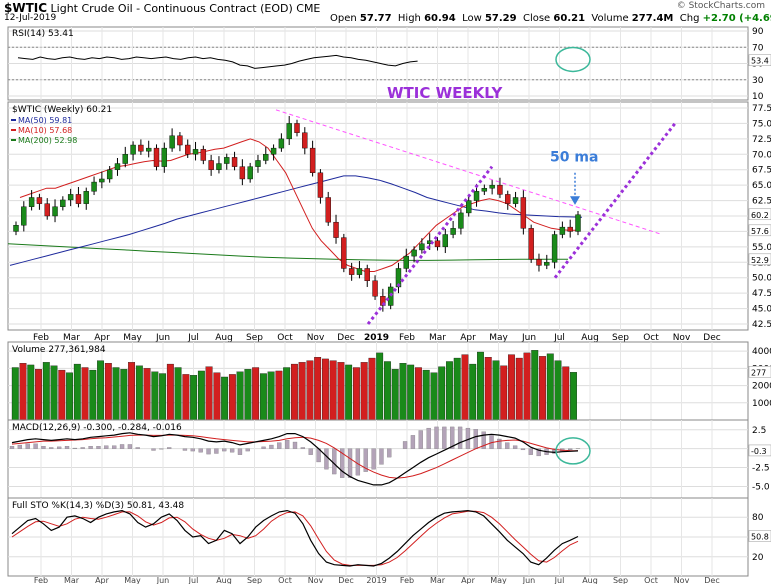 The width and height of the screenshot is (771, 584). What do you see at coordinates (761, 325) in the screenshot?
I see `price-tick-label: 42.5` at bounding box center [761, 325].